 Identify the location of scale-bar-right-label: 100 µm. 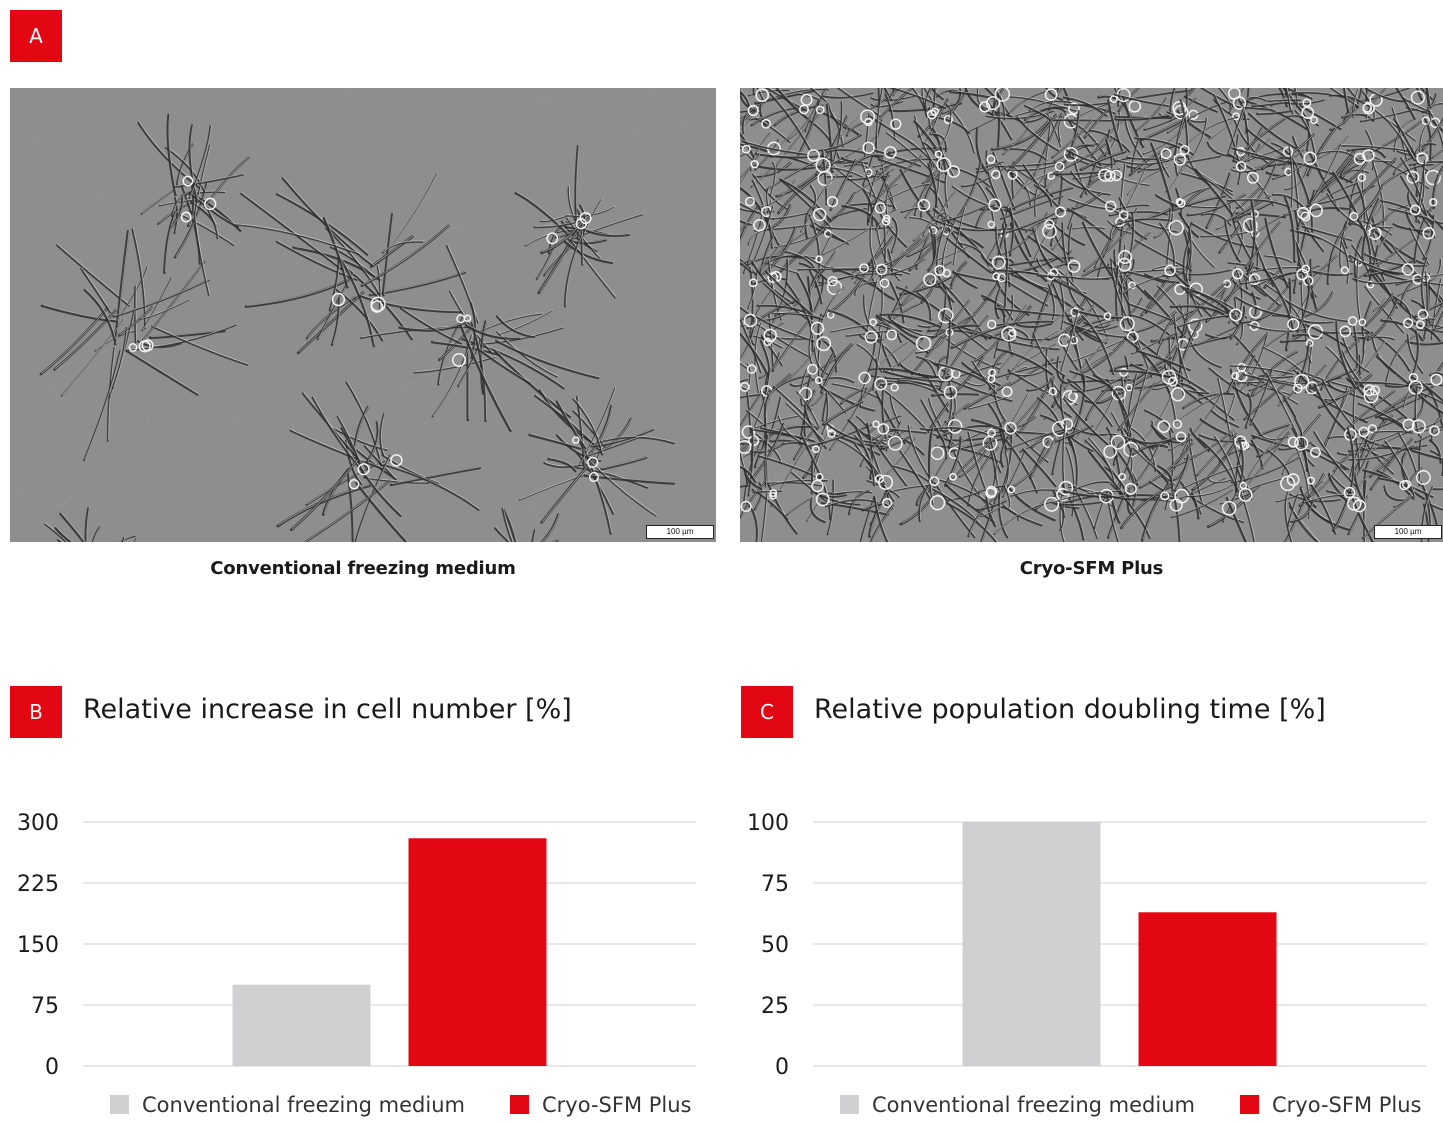
(1408, 531).